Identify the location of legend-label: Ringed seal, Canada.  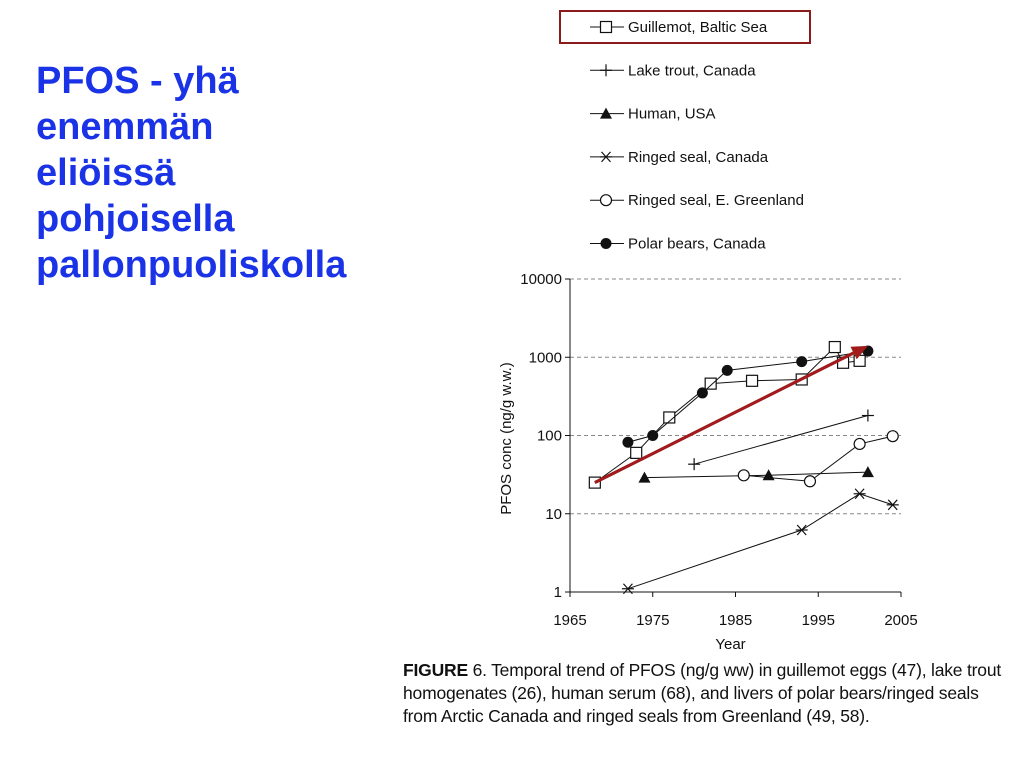
(698, 157).